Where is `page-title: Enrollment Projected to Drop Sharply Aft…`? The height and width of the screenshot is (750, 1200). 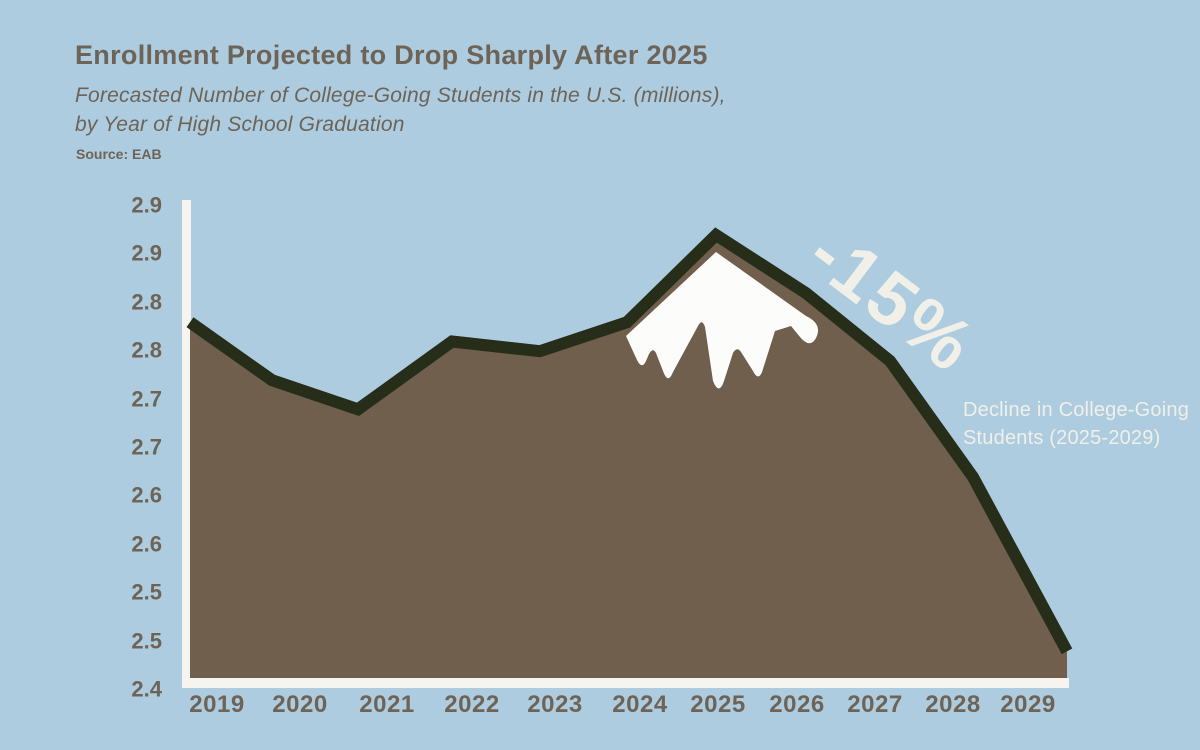
page-title: Enrollment Projected to Drop Sharply Aft… is located at coordinates (391, 55).